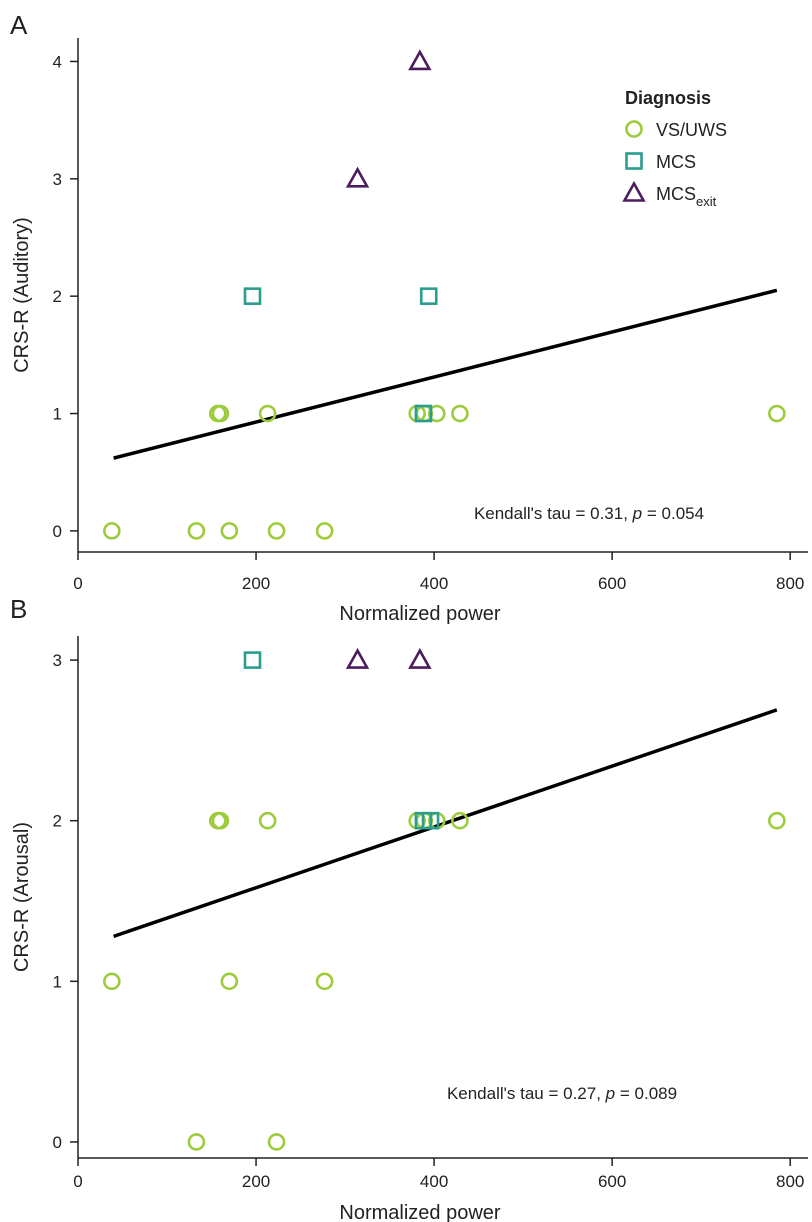 The height and width of the screenshot is (1222, 812). I want to click on legend-title: Diagnosis, so click(668, 98).